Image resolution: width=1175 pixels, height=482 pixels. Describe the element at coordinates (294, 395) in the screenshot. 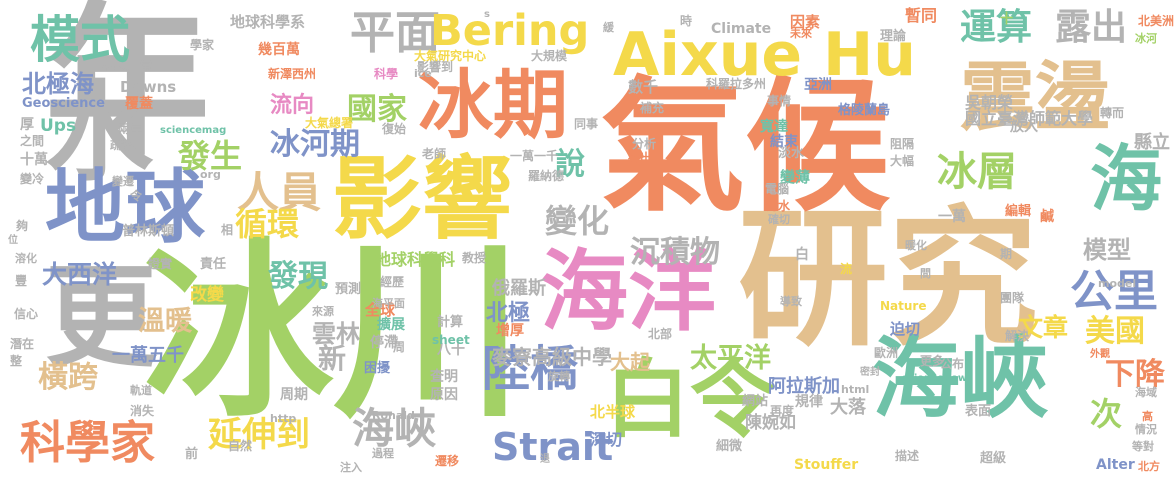

I see `word-103: 周期` at that location.